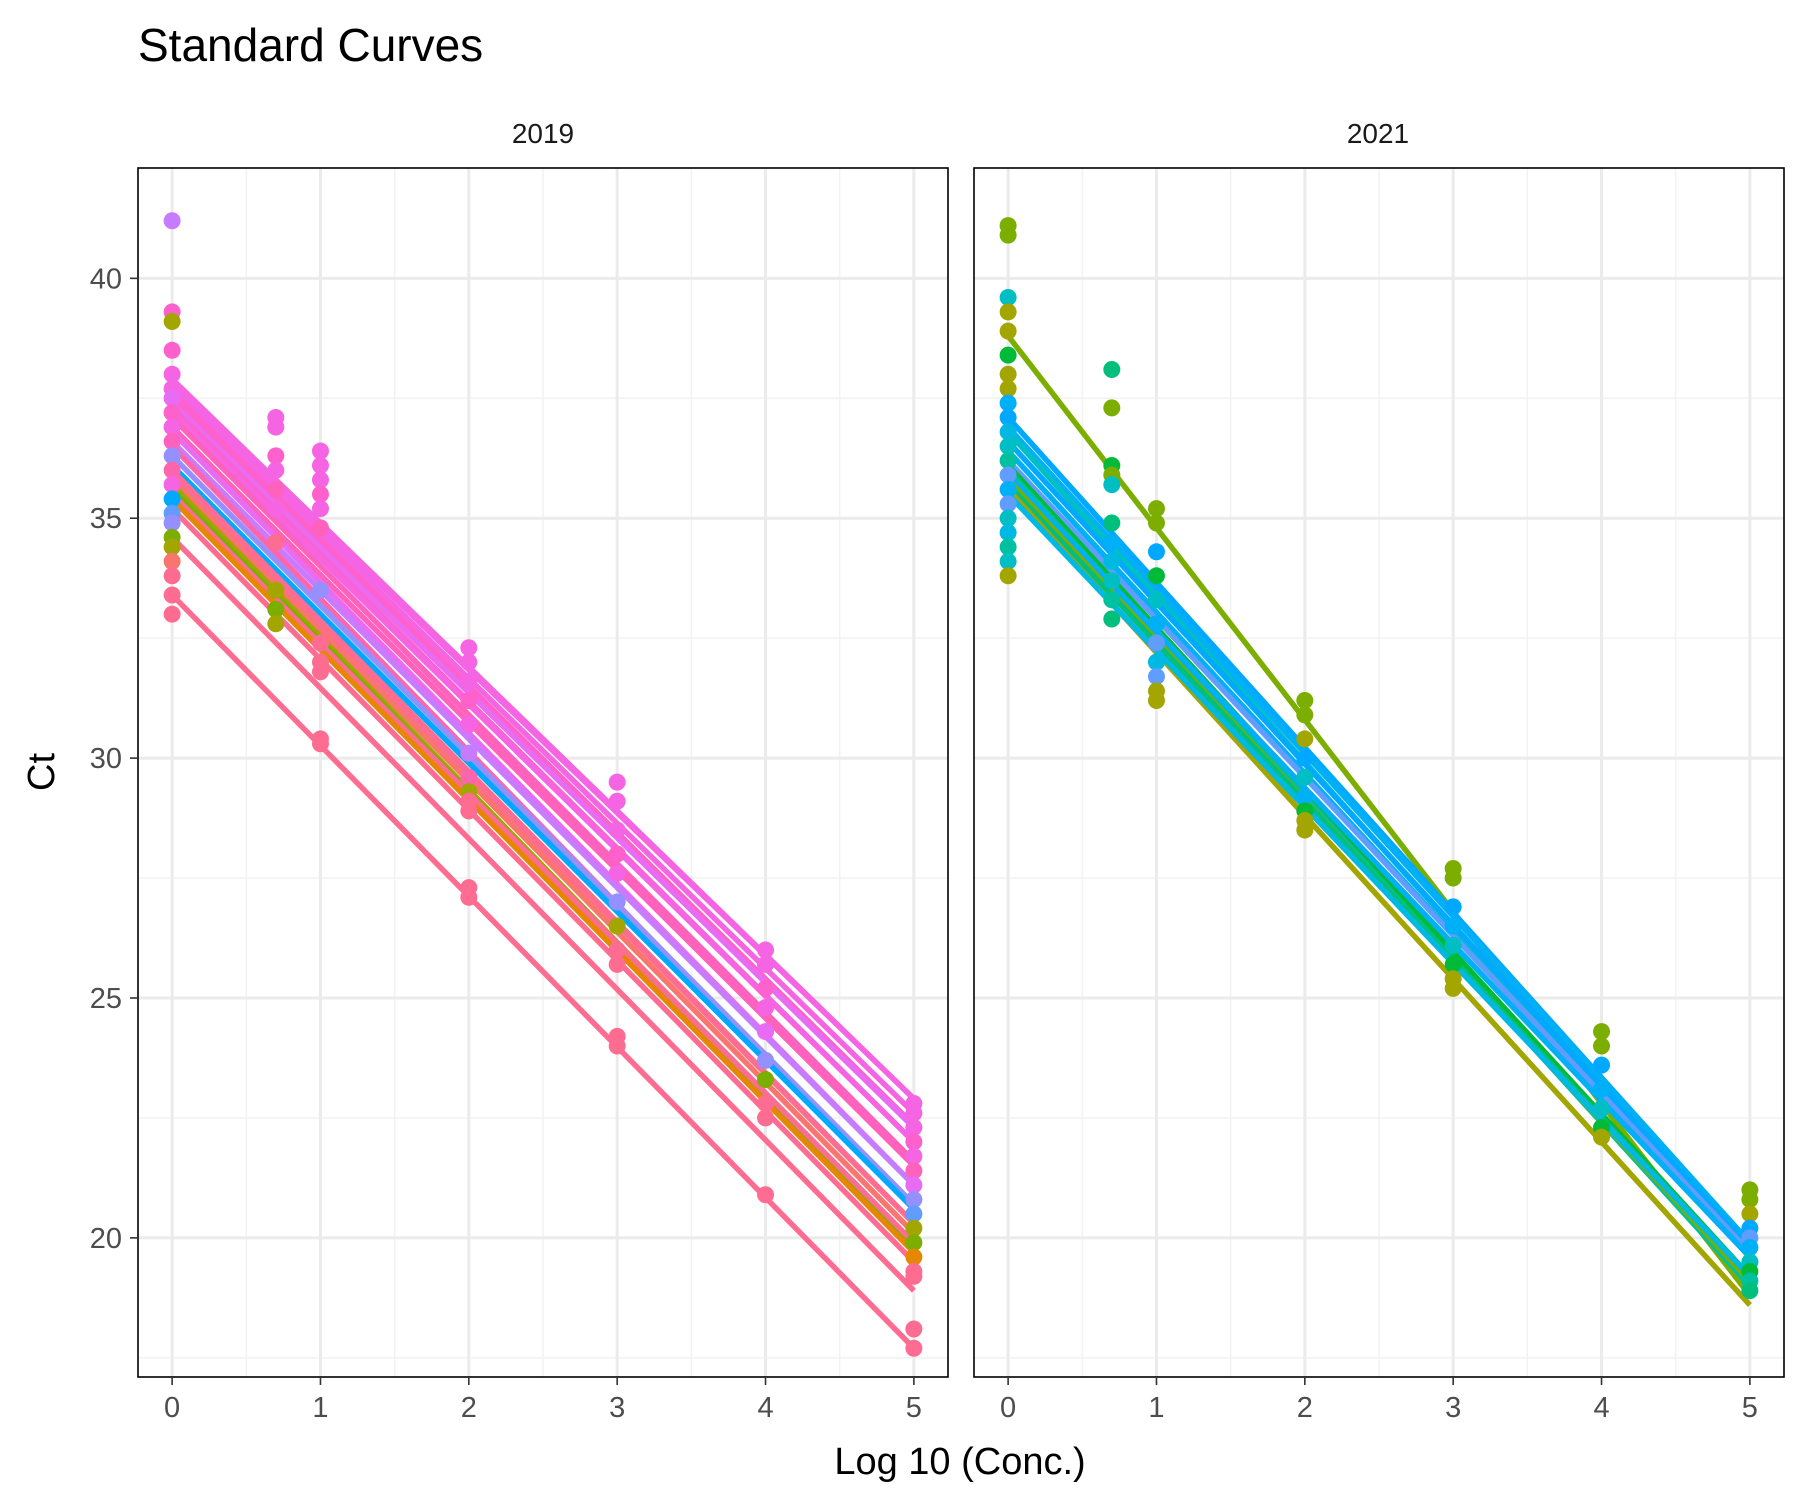  I want to click on y-tick-label: 25, so click(106, 999).